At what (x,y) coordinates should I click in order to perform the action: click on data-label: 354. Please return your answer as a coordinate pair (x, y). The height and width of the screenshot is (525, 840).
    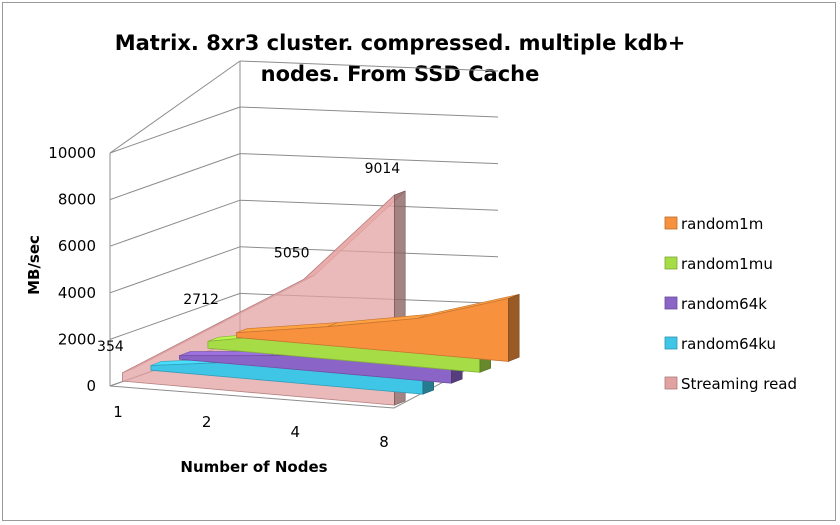
    Looking at the image, I should click on (110, 347).